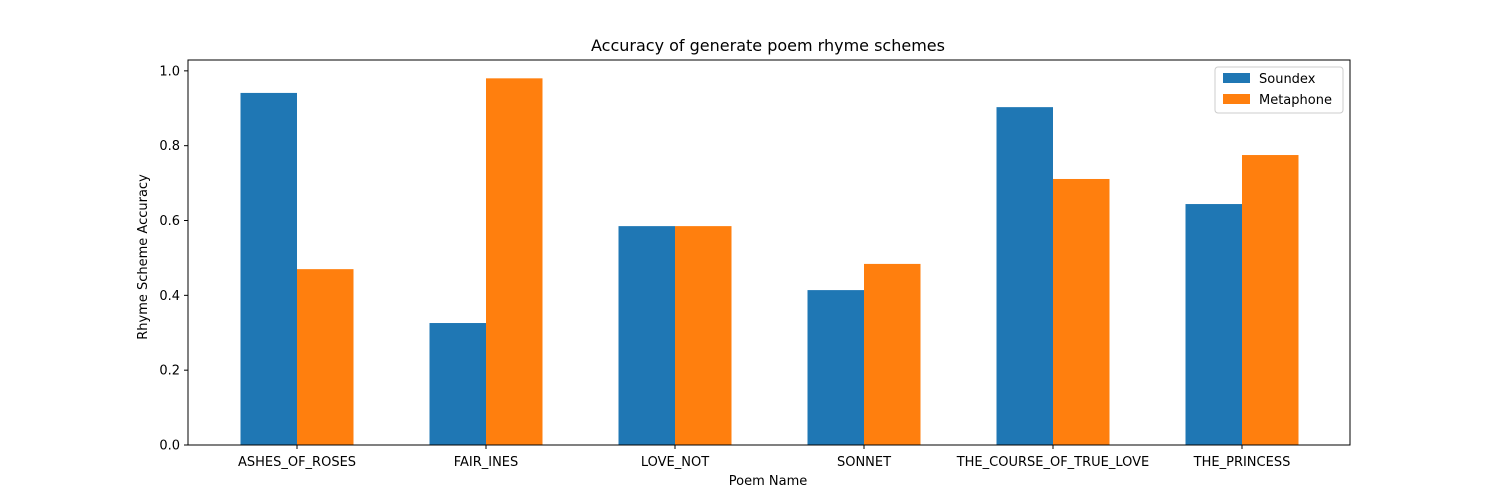 The image size is (1500, 500). What do you see at coordinates (1236, 78) in the screenshot?
I see `legend-swatch-soundex` at bounding box center [1236, 78].